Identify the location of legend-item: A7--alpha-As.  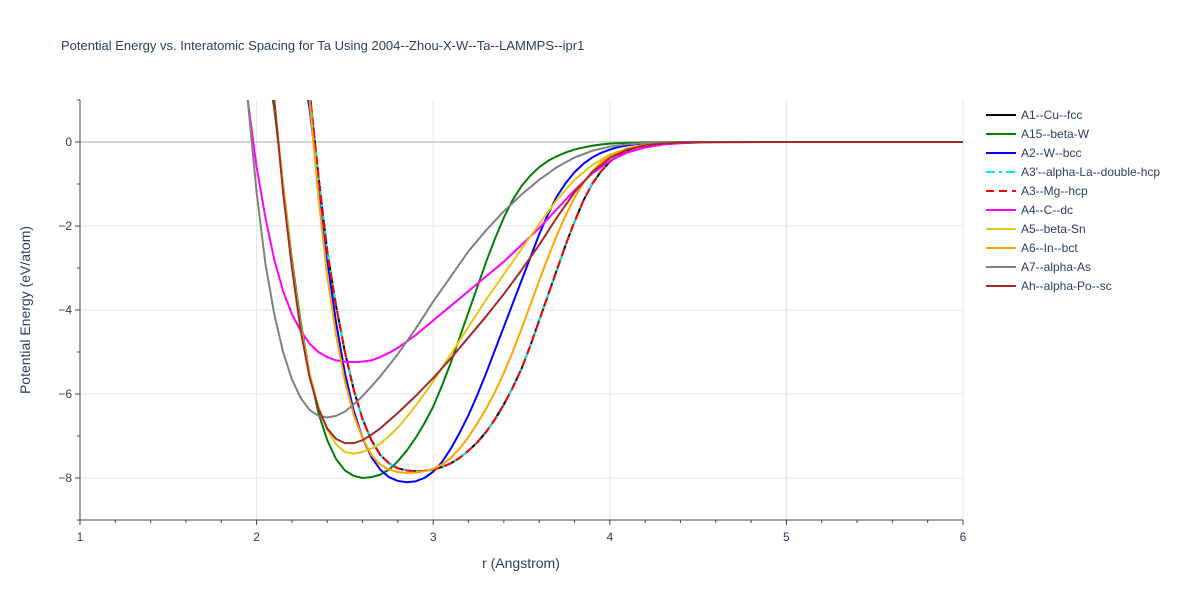
(1038, 267).